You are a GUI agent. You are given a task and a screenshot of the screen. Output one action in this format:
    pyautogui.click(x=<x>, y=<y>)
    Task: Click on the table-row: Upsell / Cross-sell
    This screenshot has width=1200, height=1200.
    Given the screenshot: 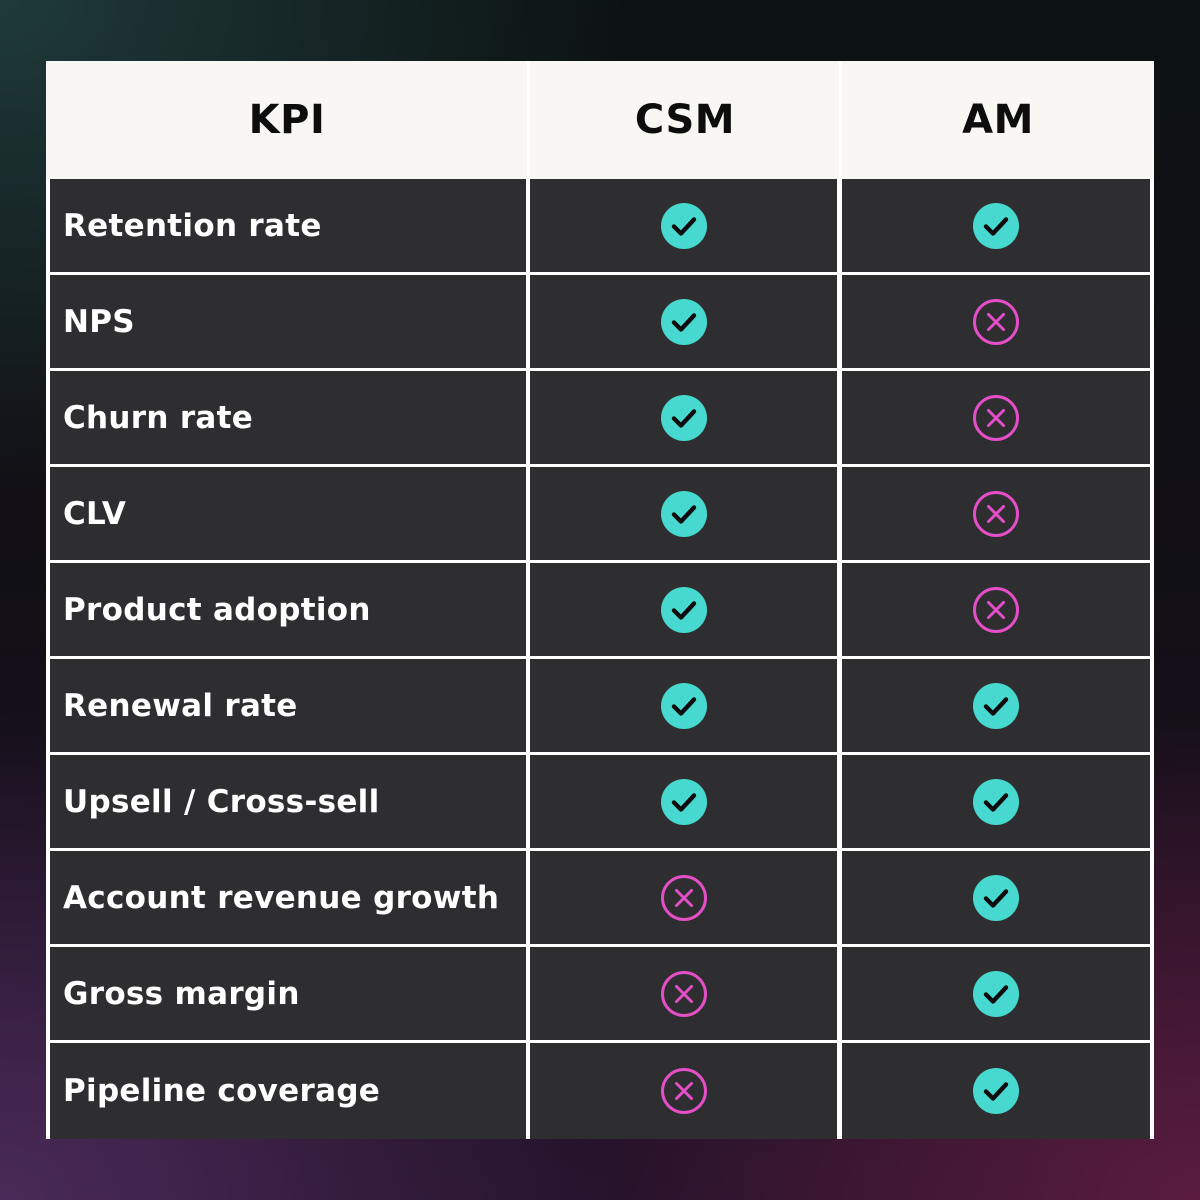 What is the action you would take?
    pyautogui.click(x=600, y=803)
    